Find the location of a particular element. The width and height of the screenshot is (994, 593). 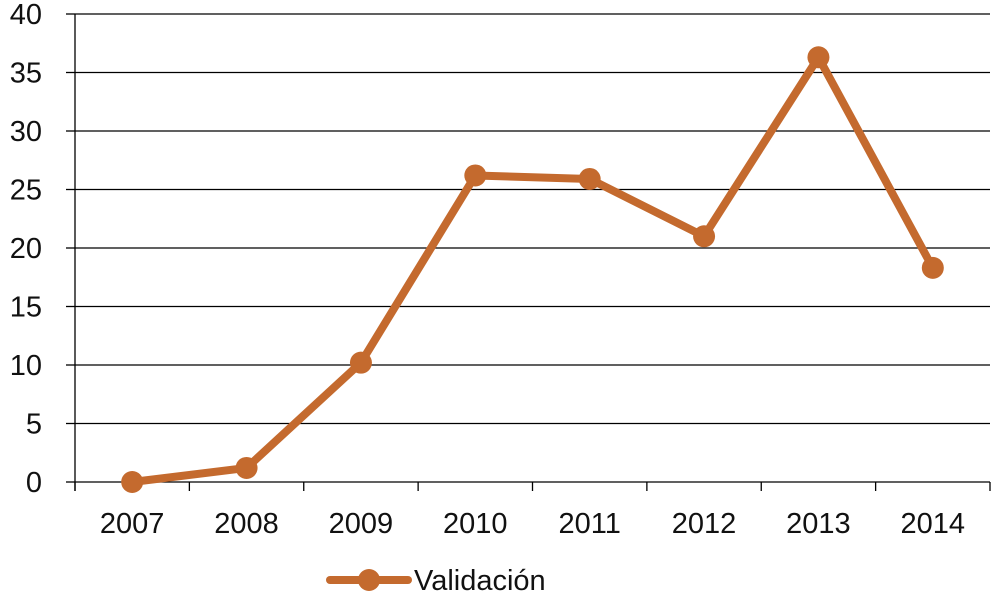

y-tick-label-20: 20 is located at coordinates (26, 249).